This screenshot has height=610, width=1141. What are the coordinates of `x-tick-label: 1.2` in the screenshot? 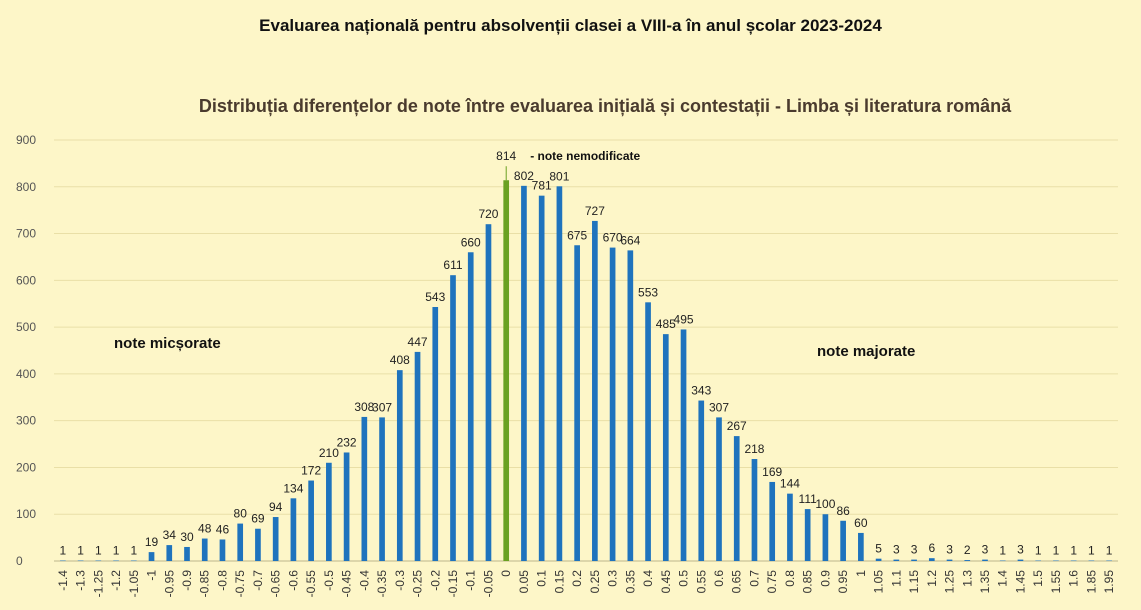 It's located at (932, 578).